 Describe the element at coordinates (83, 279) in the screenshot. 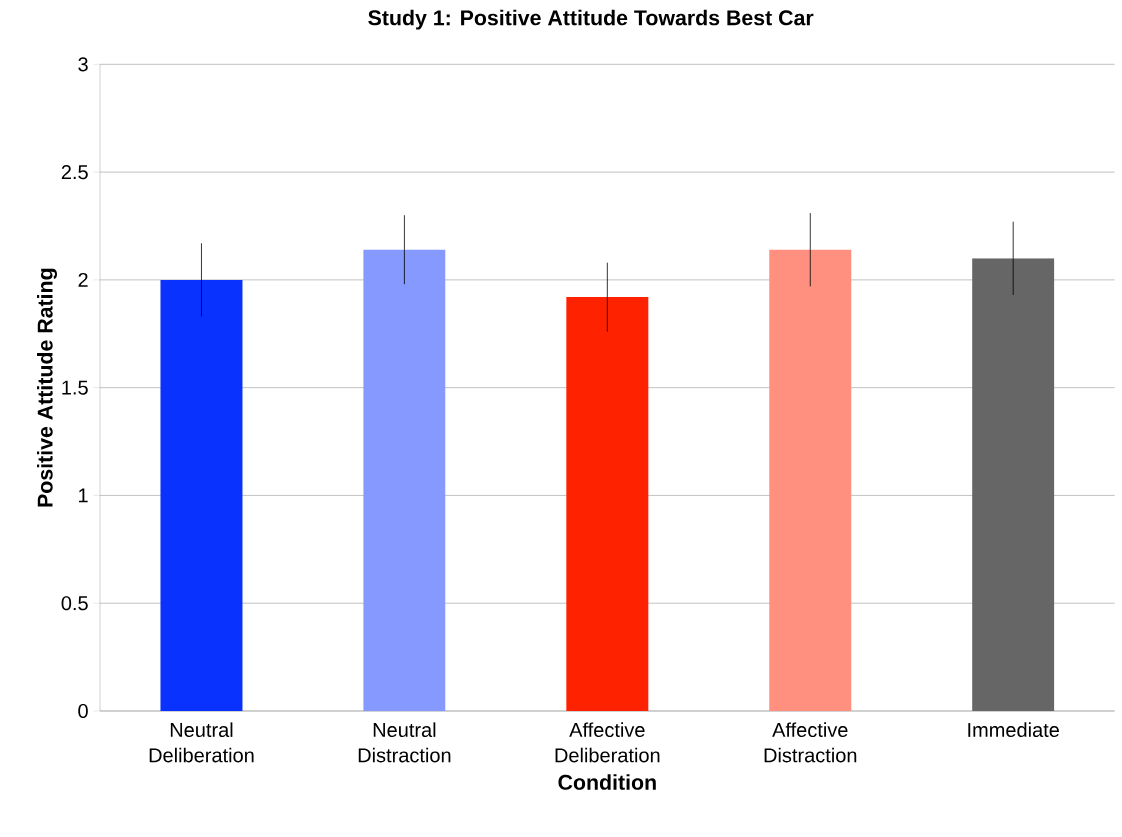

I see `y-tick-label: 2` at that location.